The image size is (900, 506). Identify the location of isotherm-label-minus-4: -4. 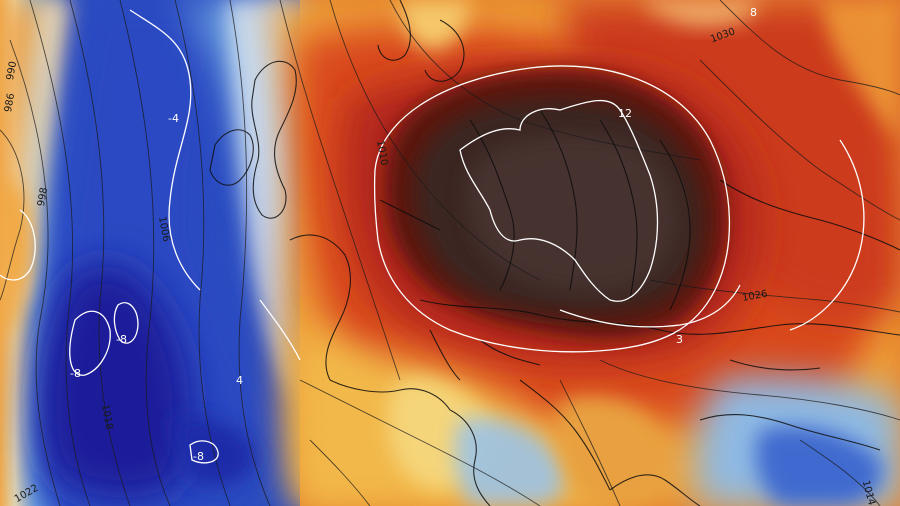
(173, 118).